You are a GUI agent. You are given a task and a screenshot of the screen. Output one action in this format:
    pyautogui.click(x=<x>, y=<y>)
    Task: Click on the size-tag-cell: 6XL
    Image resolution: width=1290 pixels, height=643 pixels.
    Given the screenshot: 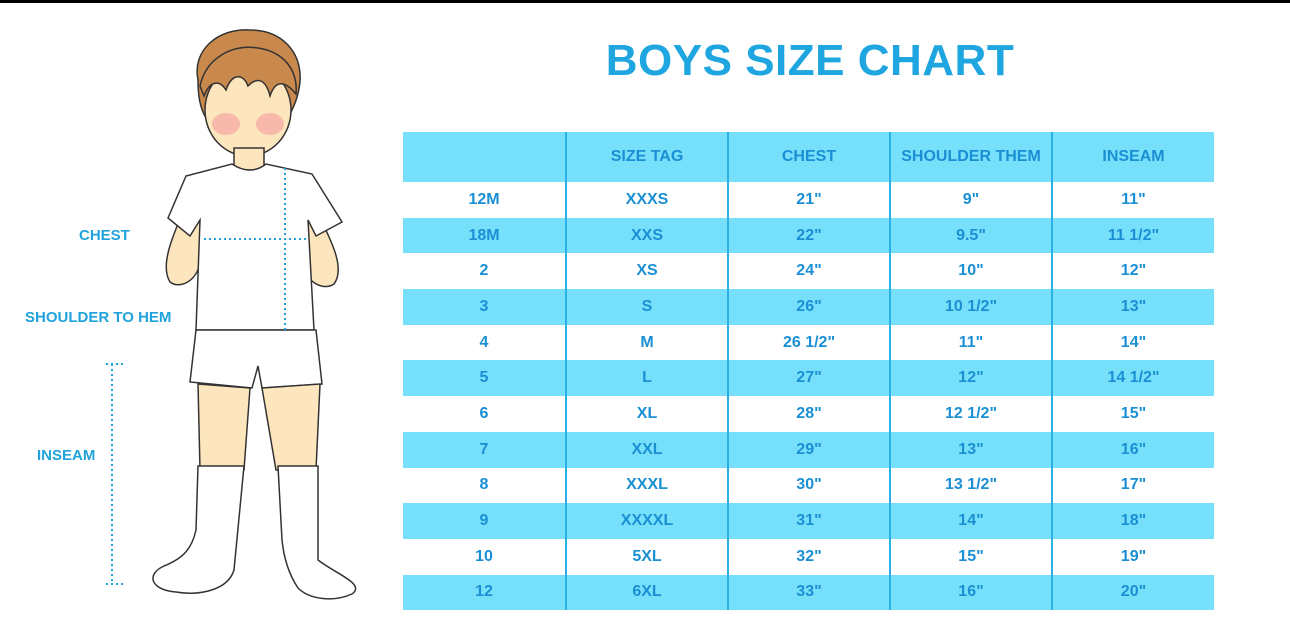 What is the action you would take?
    pyautogui.click(x=646, y=592)
    